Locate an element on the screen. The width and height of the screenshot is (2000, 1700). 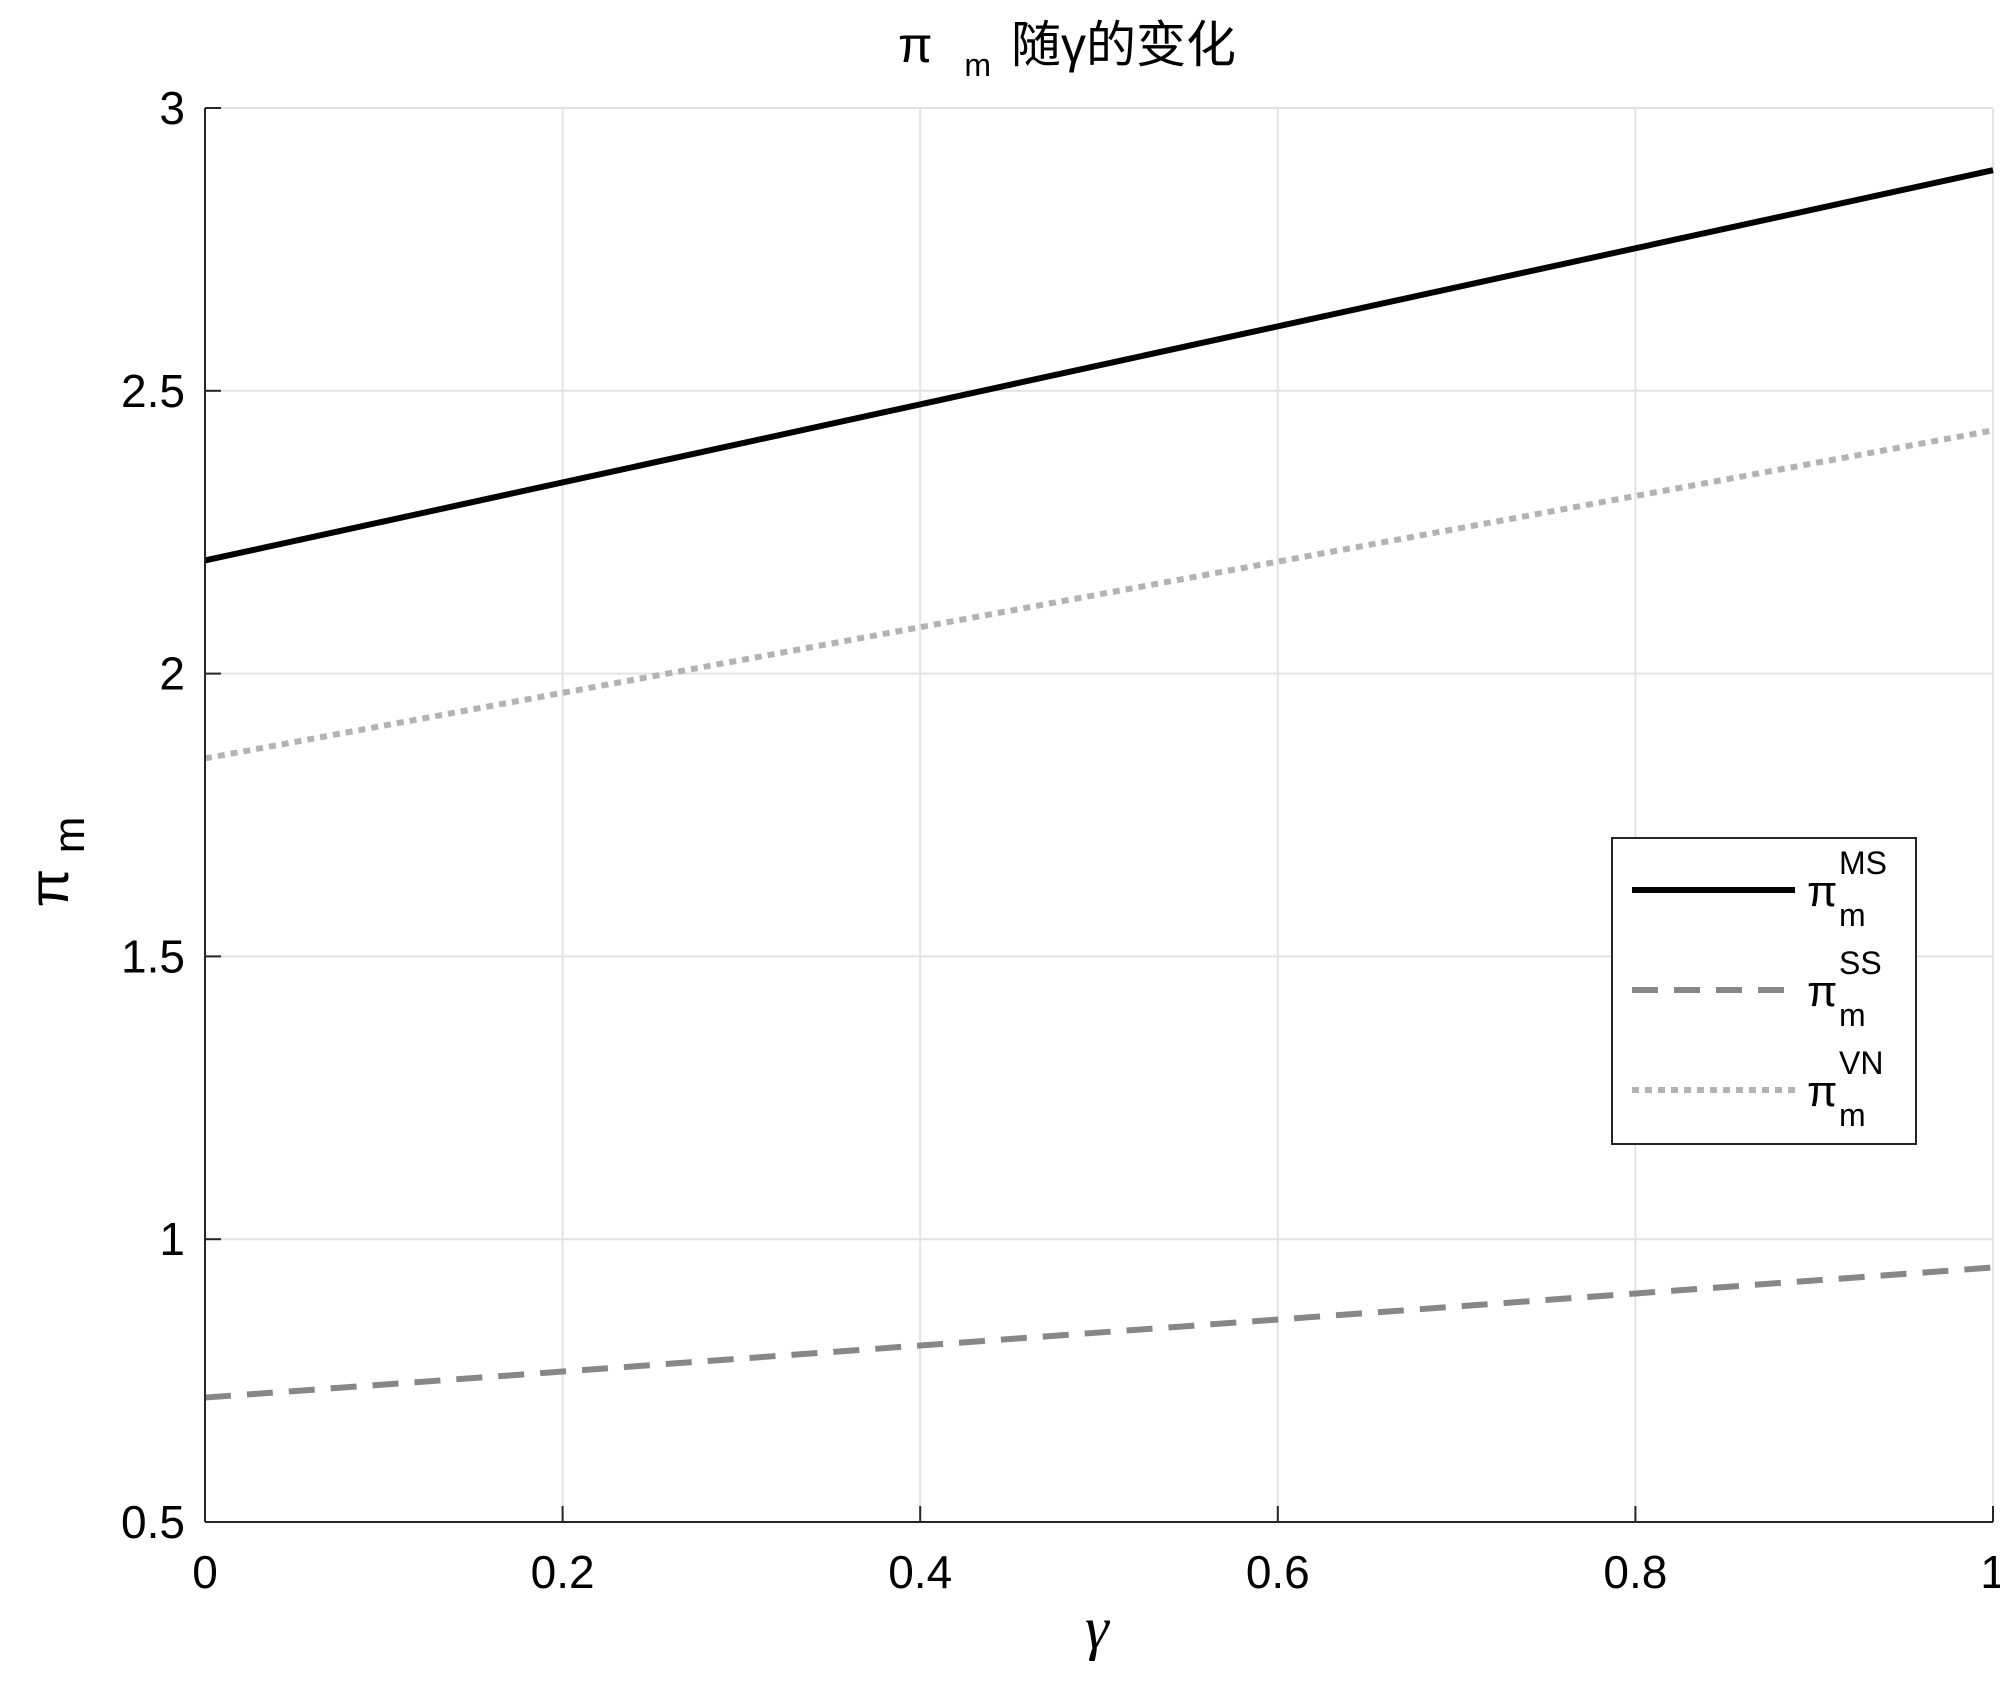
x-tick-label: 0.6 is located at coordinates (1278, 1572).